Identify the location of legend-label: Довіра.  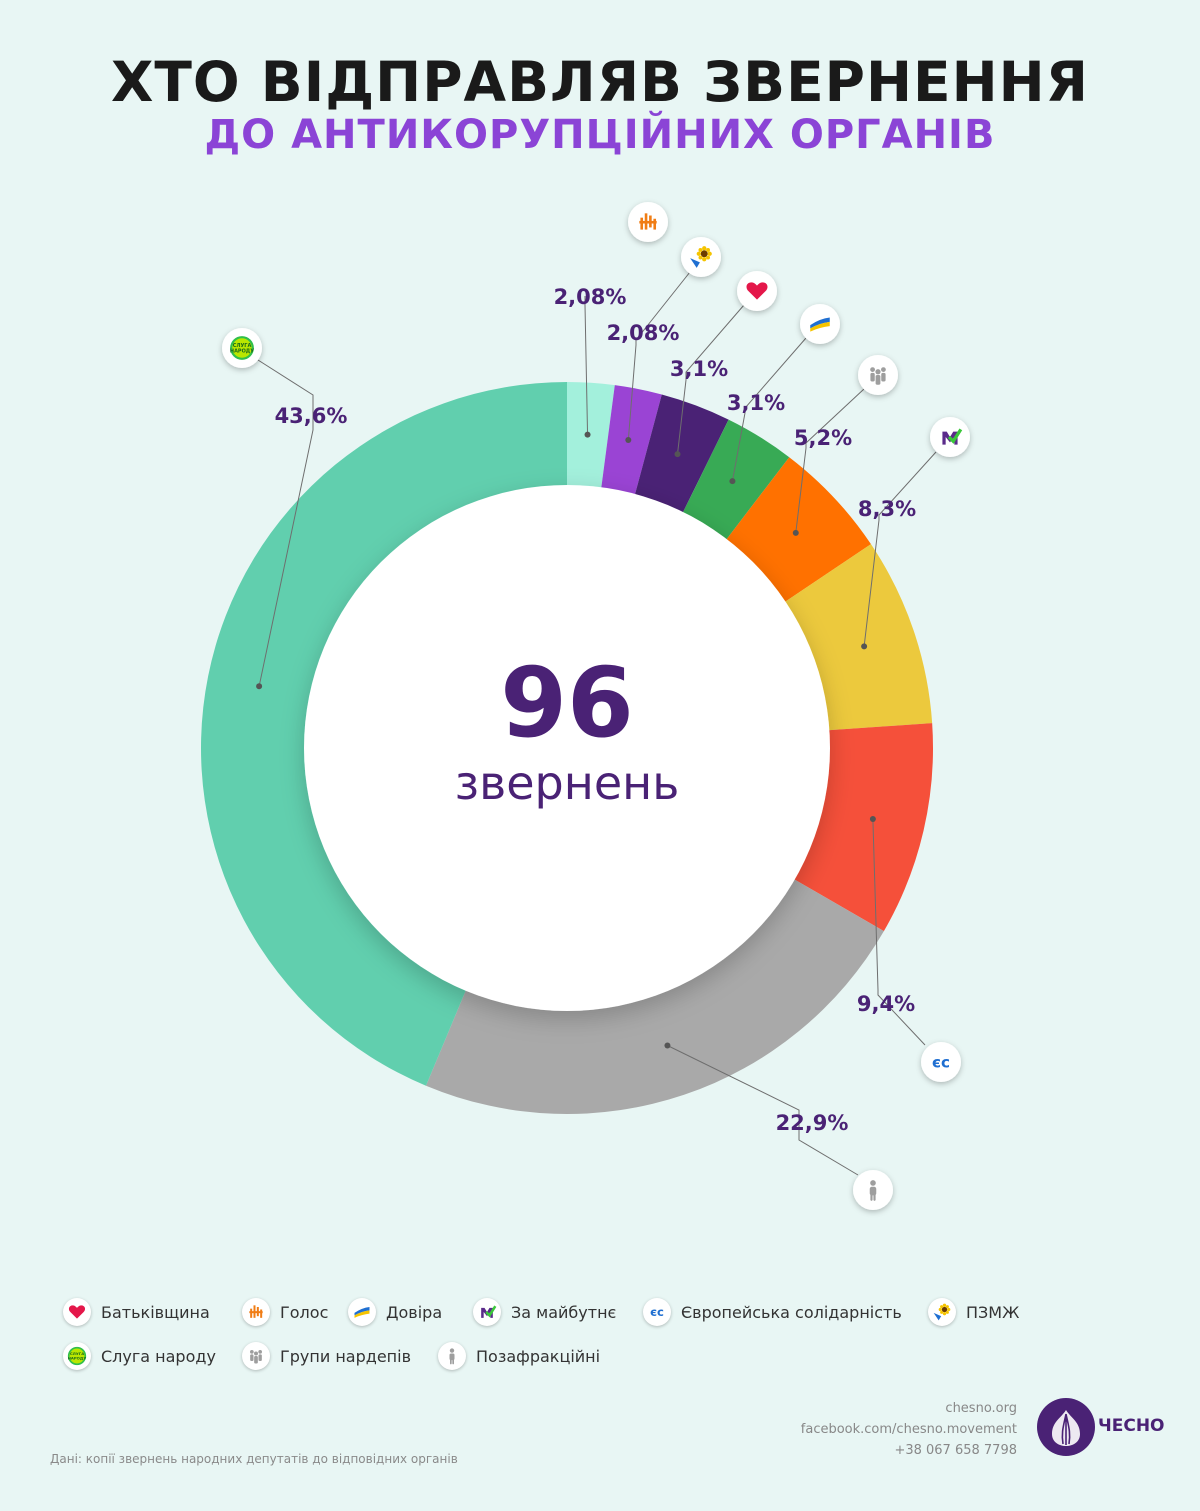
(414, 1312).